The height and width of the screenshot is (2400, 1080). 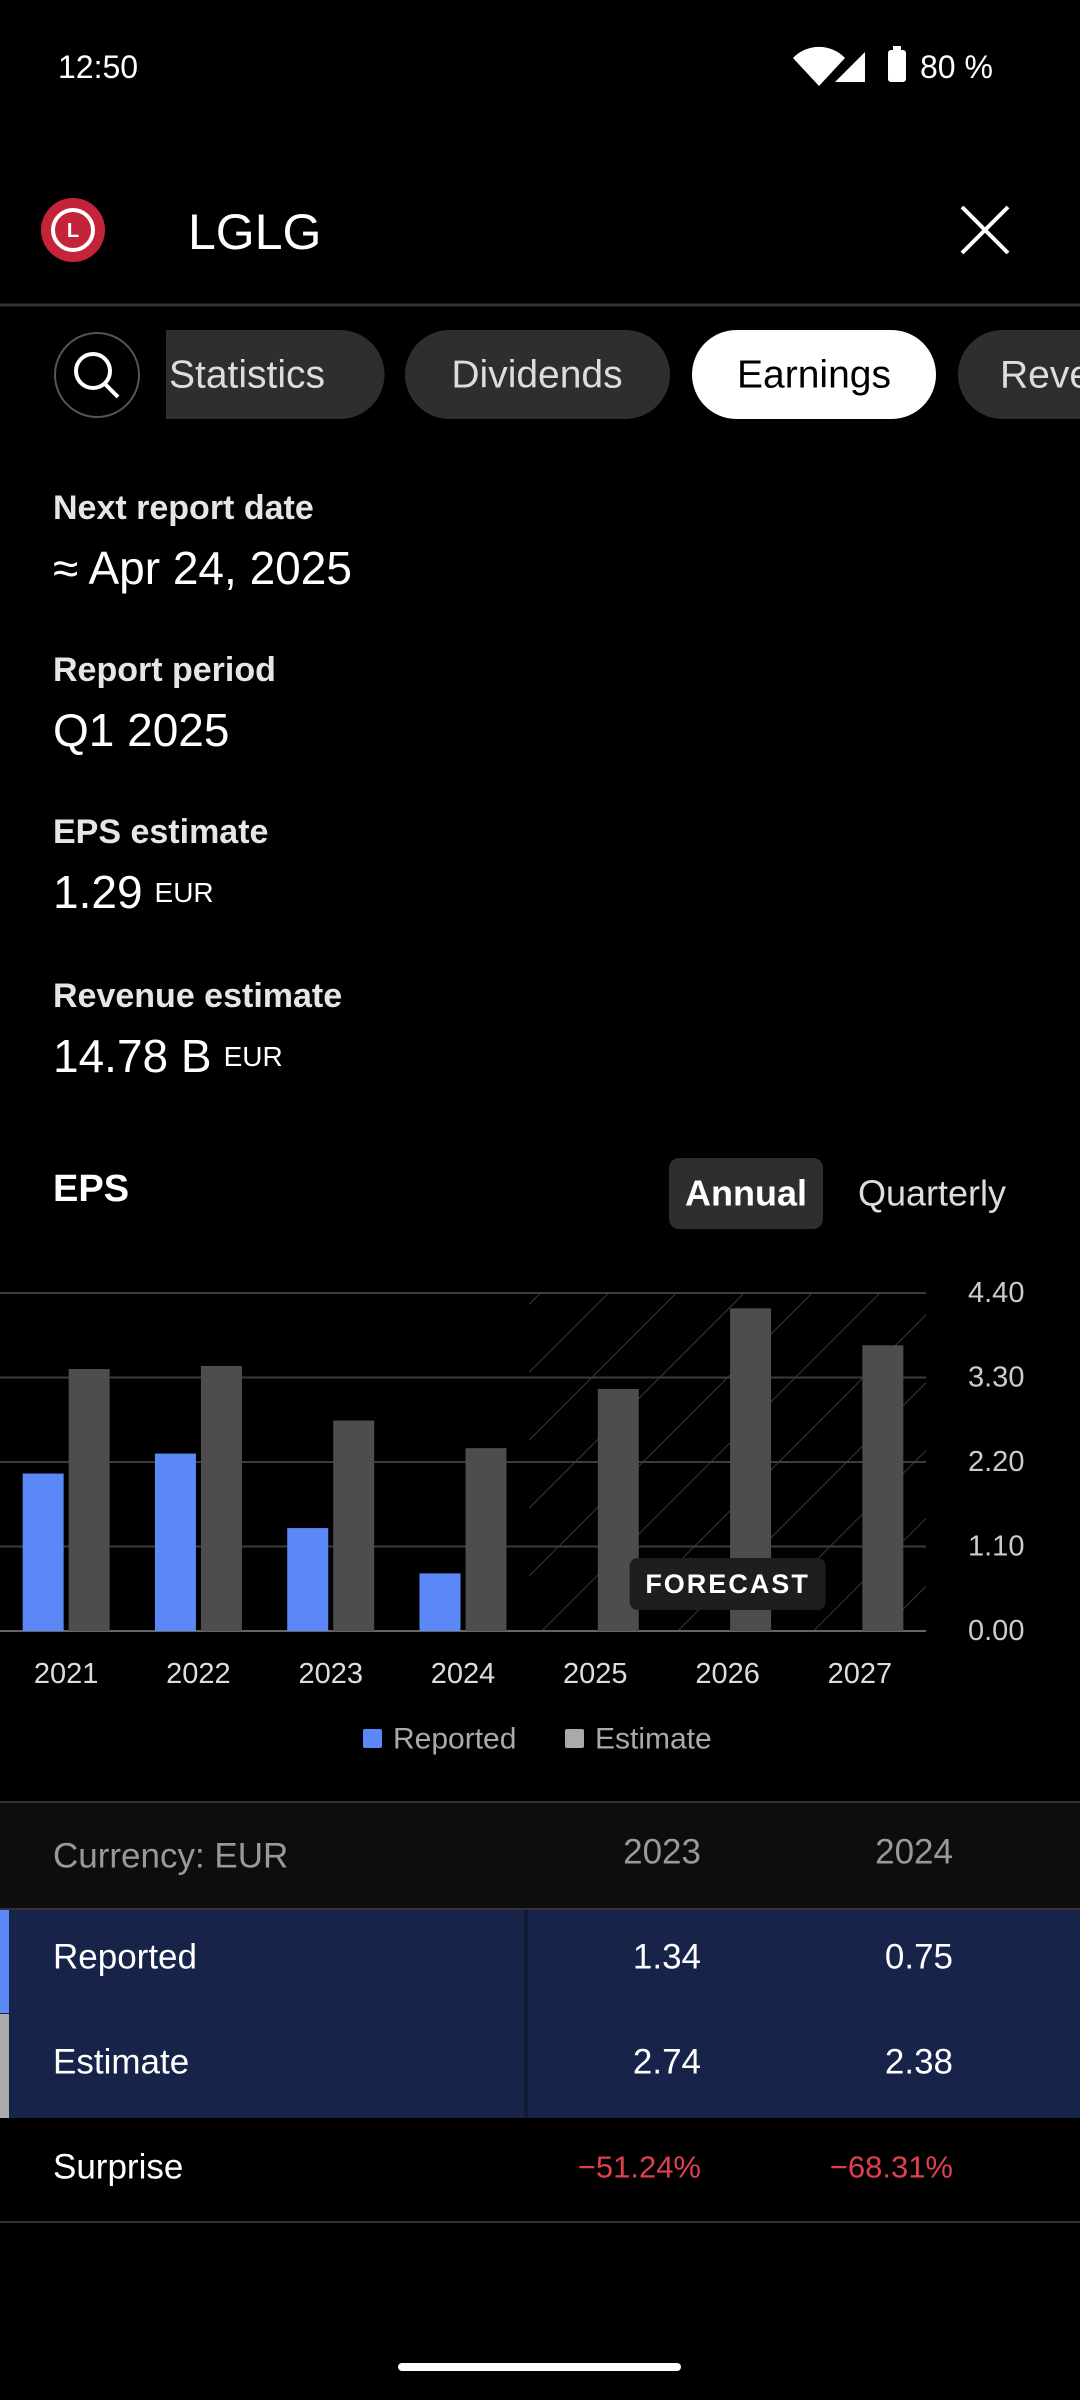 I want to click on toggle-label: Quarterly, so click(x=932, y=1193).